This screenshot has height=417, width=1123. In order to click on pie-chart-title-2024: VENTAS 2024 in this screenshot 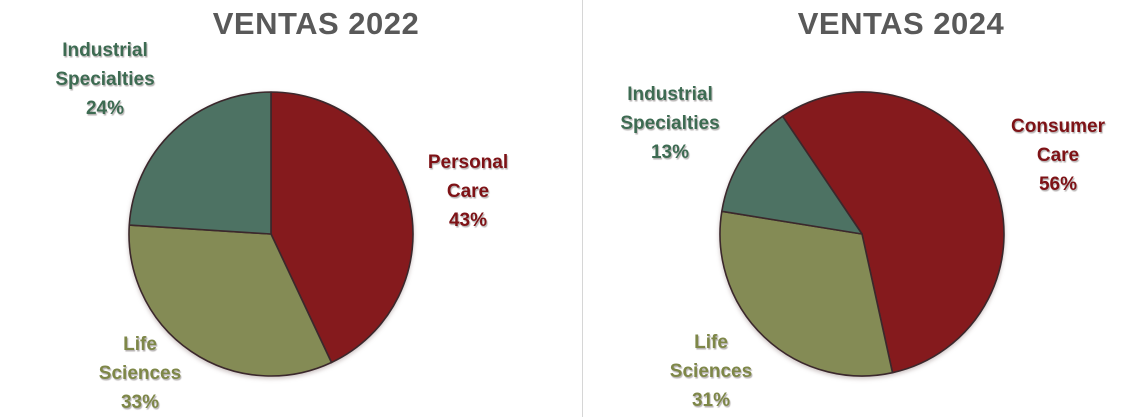, I will do `click(901, 23)`.